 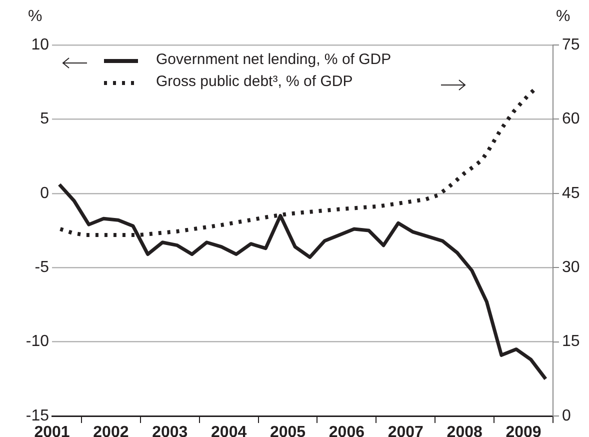 I want to click on y-tick-label: 10, so click(x=40, y=45).